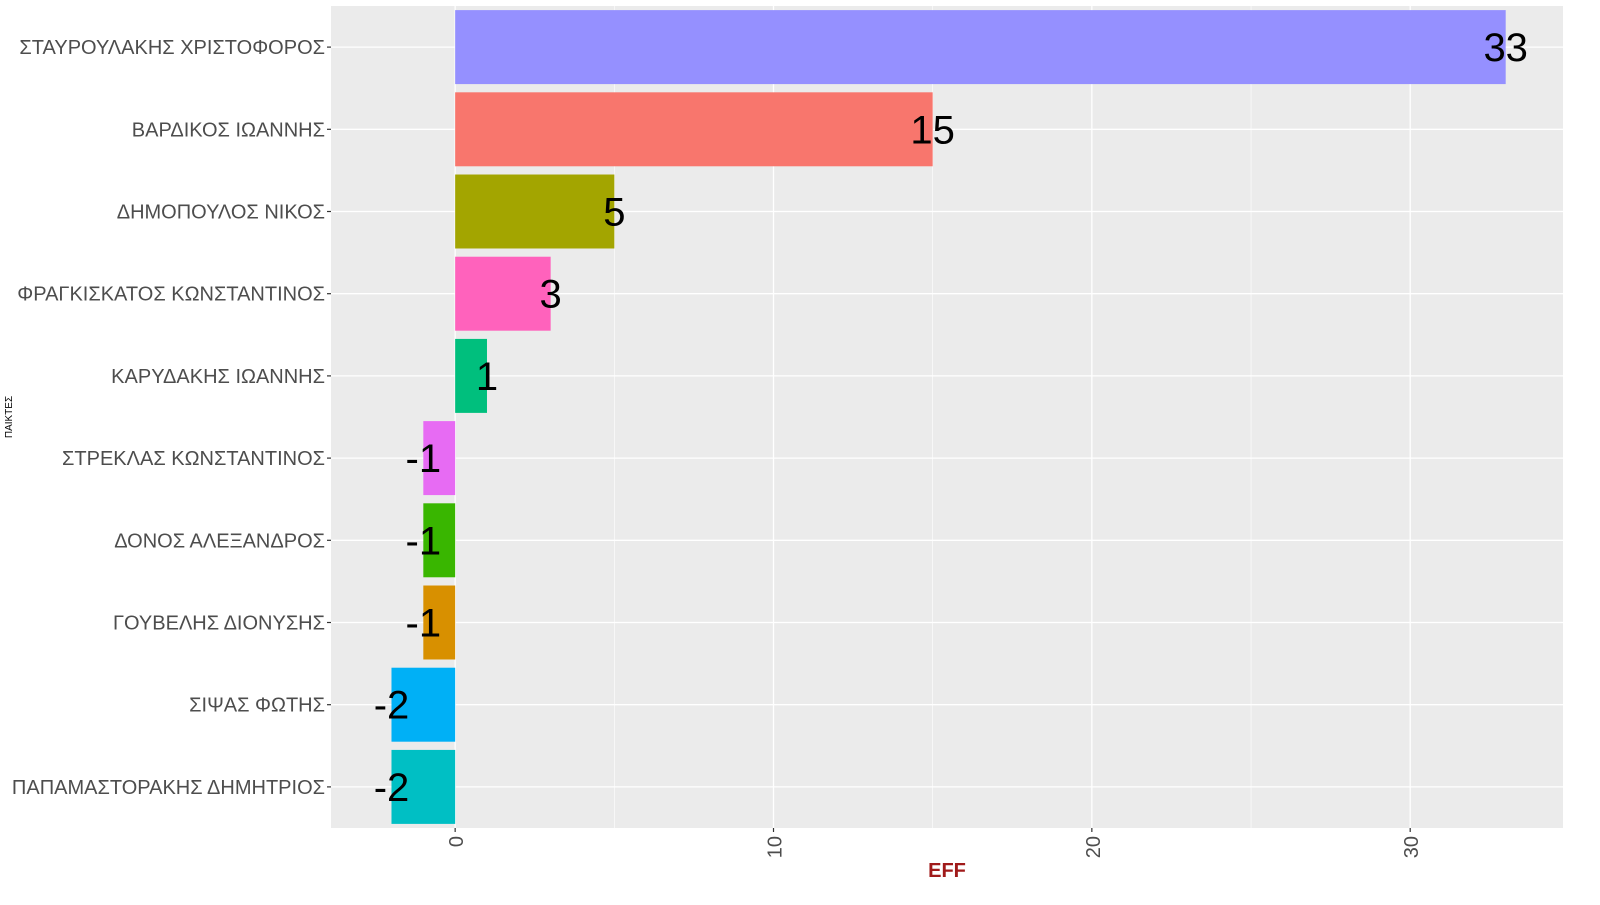 The width and height of the screenshot is (1600, 905). I want to click on data-label: 5, so click(614, 213).